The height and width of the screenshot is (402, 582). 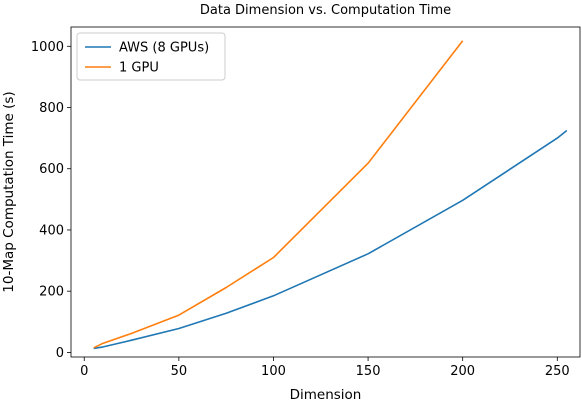 I want to click on chart-title: Data Dimension vs. Computation Time, so click(x=325, y=10).